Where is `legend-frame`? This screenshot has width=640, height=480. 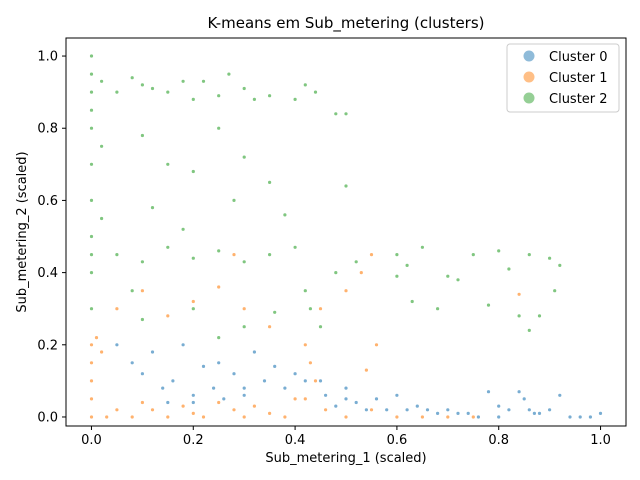 legend-frame is located at coordinates (563, 78).